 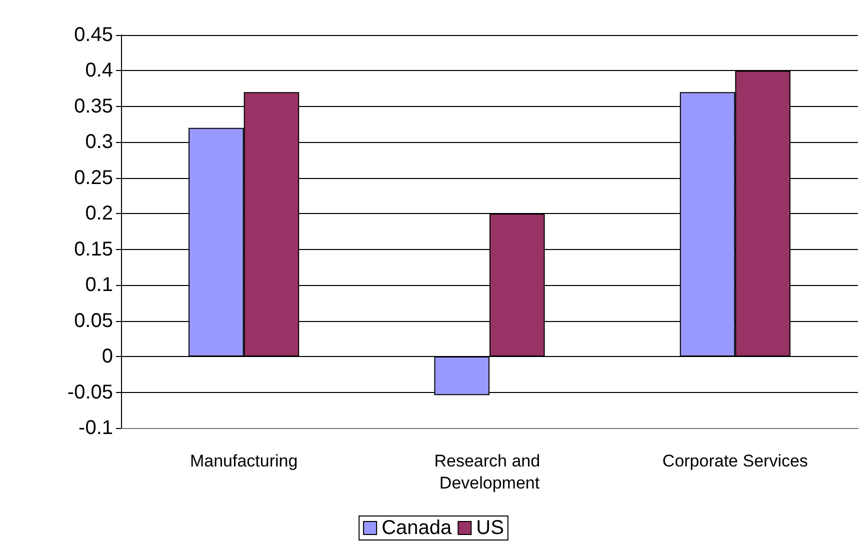 I want to click on legend-label: Canada, so click(x=417, y=528).